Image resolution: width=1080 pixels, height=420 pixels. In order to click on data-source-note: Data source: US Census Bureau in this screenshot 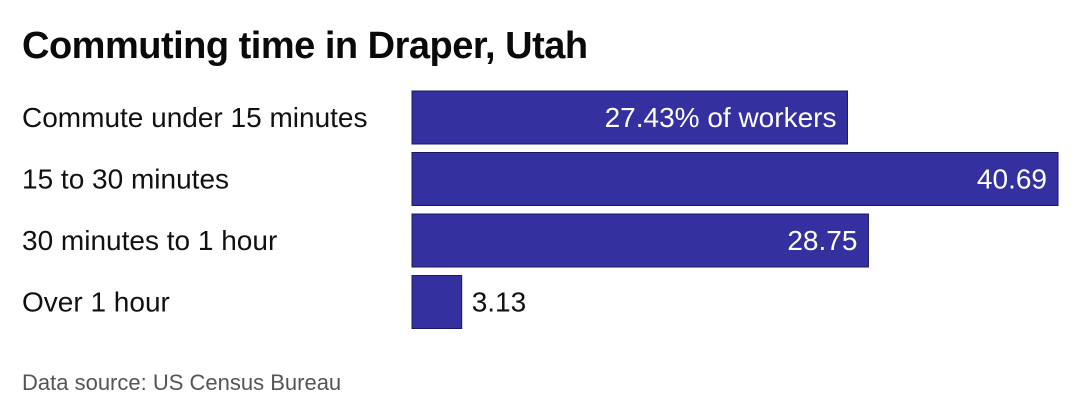, I will do `click(182, 382)`.